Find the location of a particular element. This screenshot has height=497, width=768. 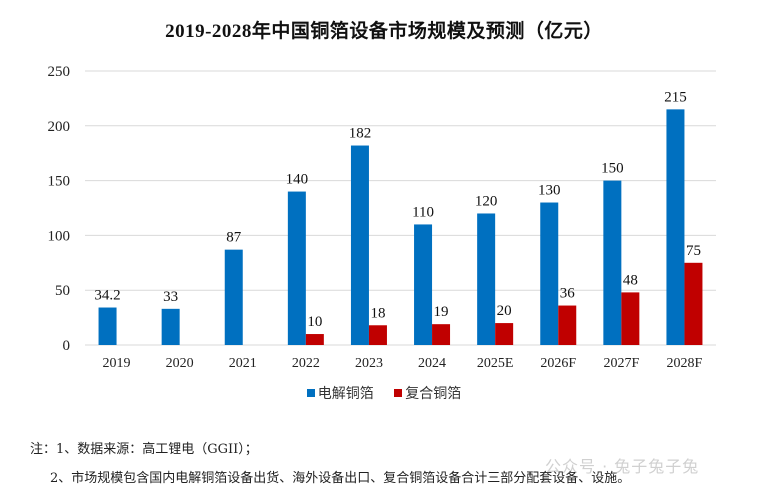

y-tick-label: 200 is located at coordinates (59, 127).